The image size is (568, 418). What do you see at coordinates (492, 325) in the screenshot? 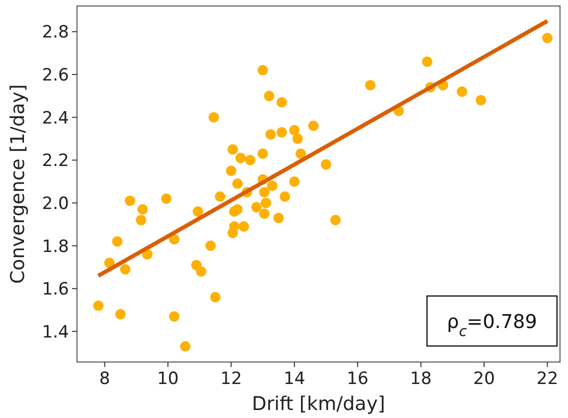
I see `annotation: ρ$_{c}$=0.789` at bounding box center [492, 325].